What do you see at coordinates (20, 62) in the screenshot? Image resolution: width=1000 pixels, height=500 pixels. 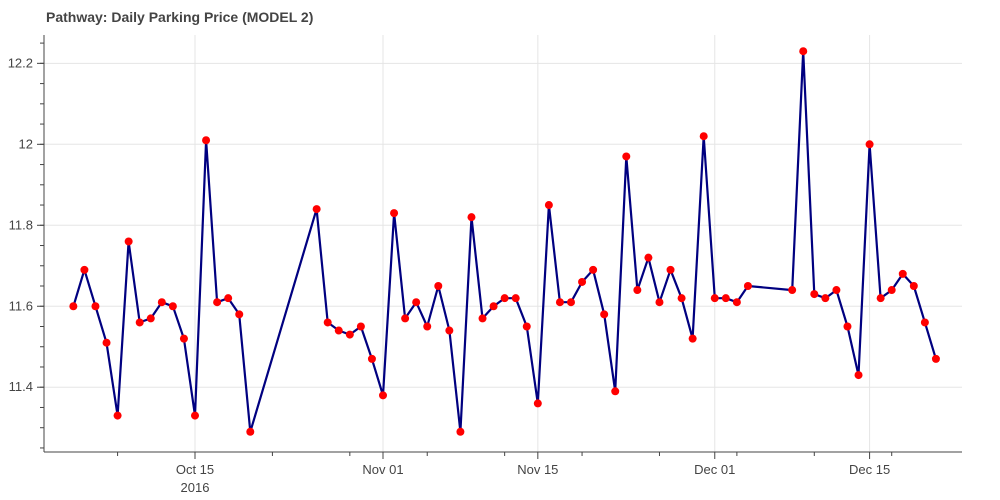 I see `y-tick-label: 12.2` at bounding box center [20, 62].